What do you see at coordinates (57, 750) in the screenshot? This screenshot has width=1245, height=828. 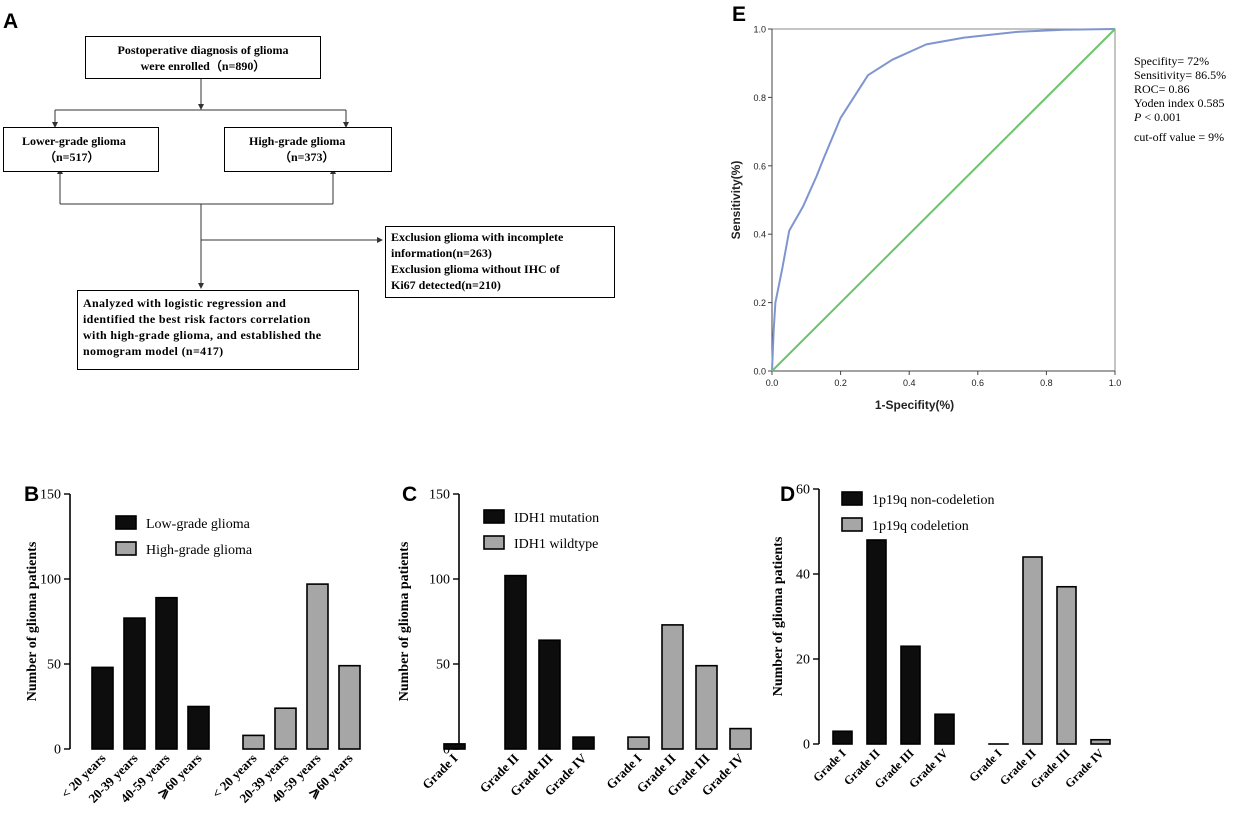 I see `chart-b-y-tick-label: 0` at bounding box center [57, 750].